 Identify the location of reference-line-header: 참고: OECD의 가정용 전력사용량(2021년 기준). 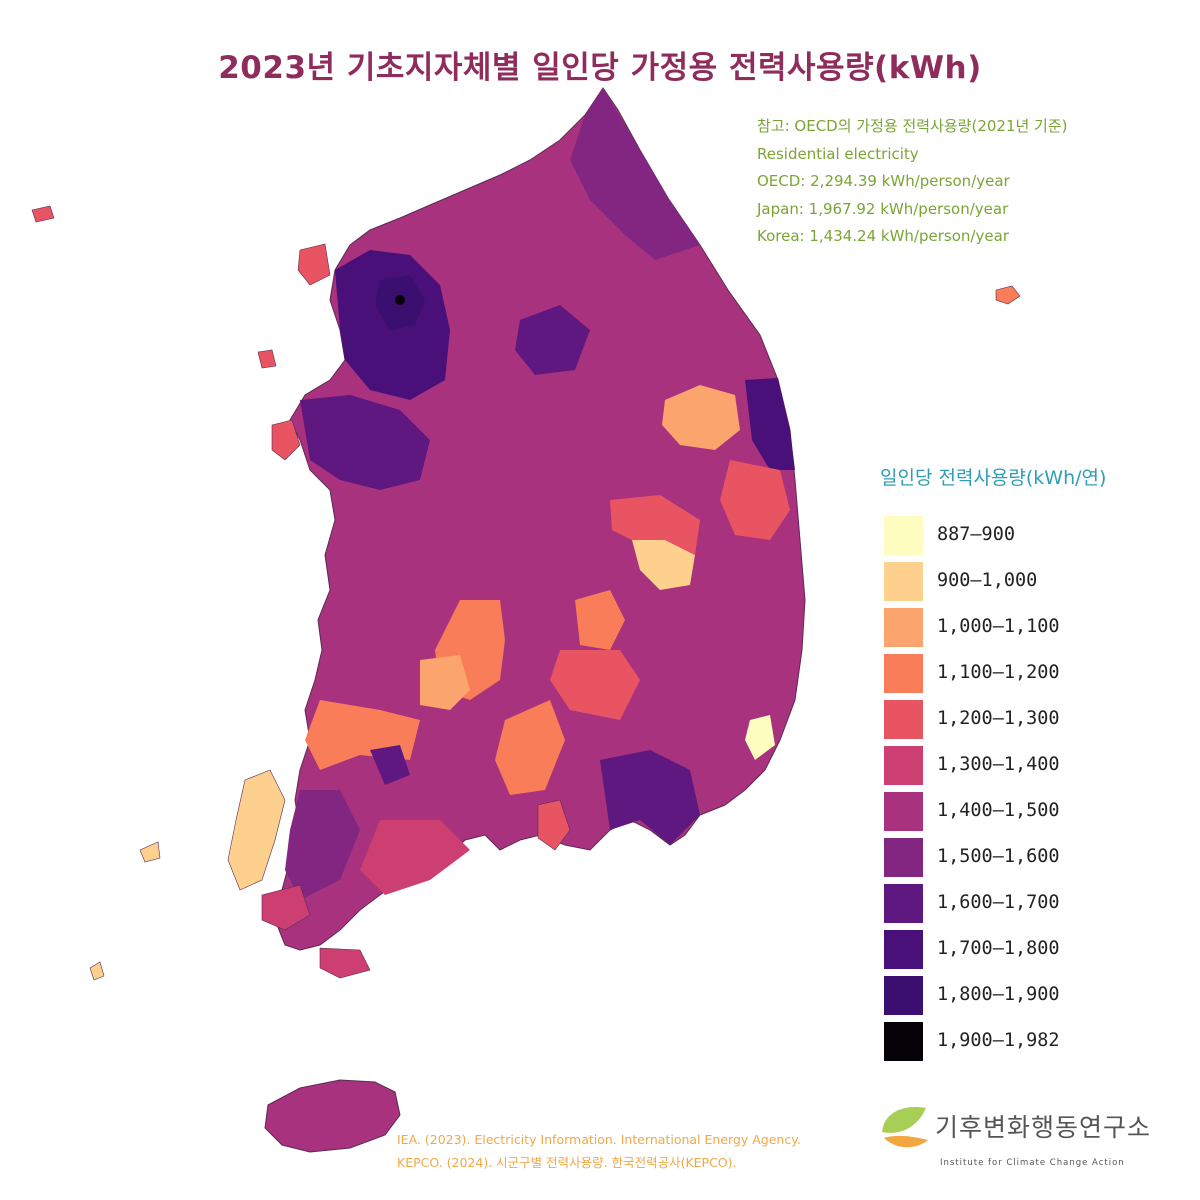
(912, 126).